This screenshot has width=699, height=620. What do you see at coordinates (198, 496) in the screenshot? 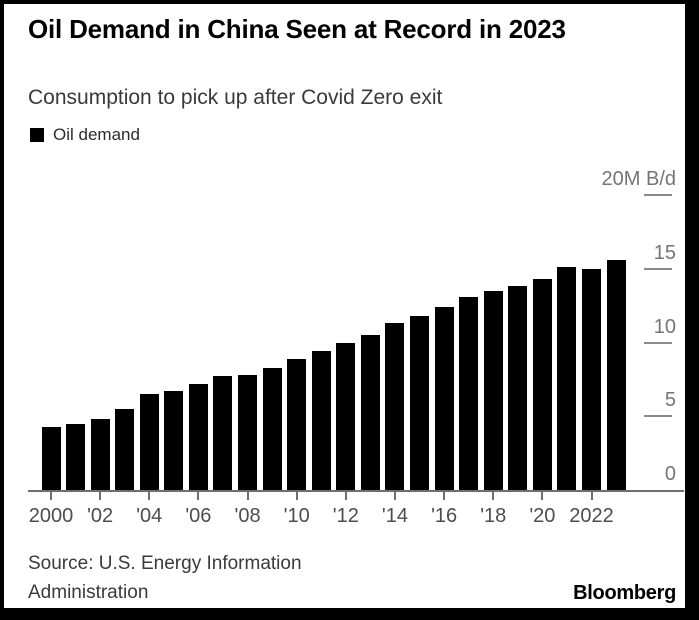
I see `x-axis-tick-2006` at bounding box center [198, 496].